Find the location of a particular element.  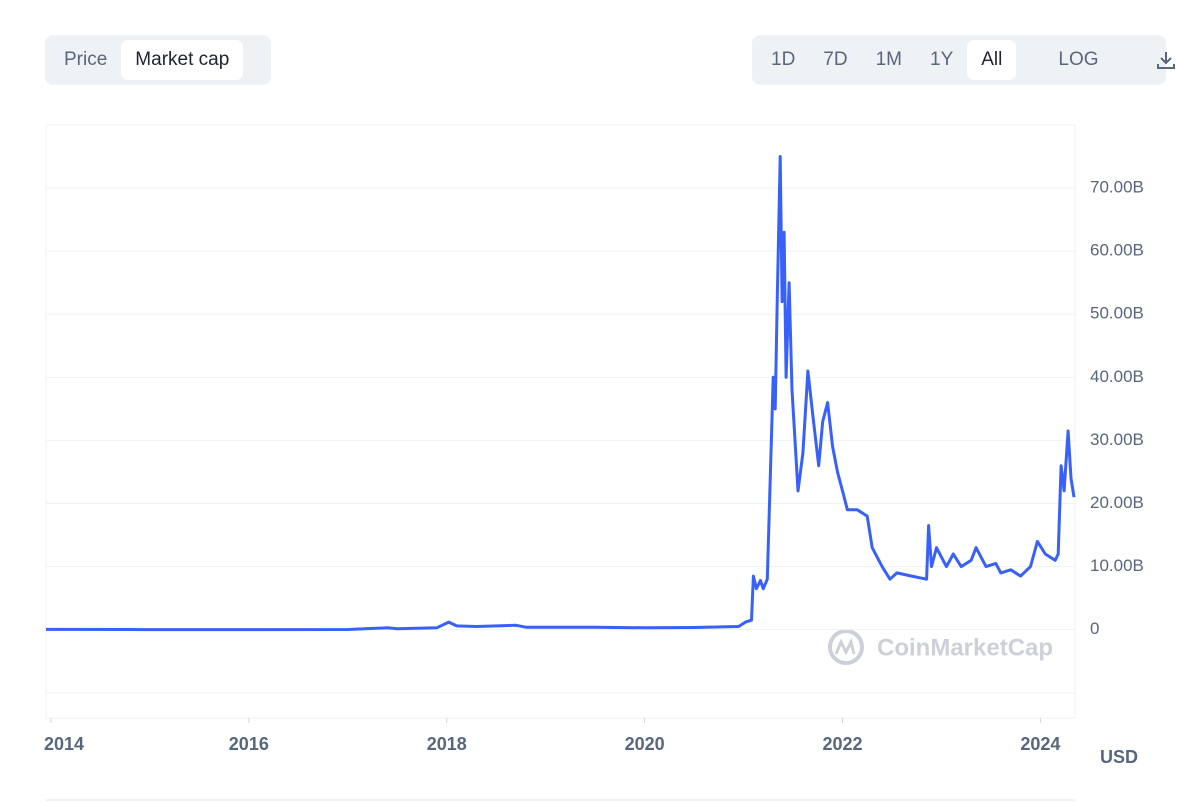

download-button is located at coordinates (1166, 60).